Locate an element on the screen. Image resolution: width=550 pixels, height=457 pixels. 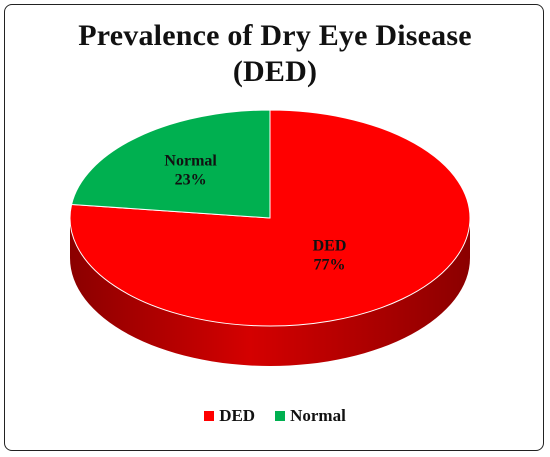
legend-swatch-normal is located at coordinates (280, 416).